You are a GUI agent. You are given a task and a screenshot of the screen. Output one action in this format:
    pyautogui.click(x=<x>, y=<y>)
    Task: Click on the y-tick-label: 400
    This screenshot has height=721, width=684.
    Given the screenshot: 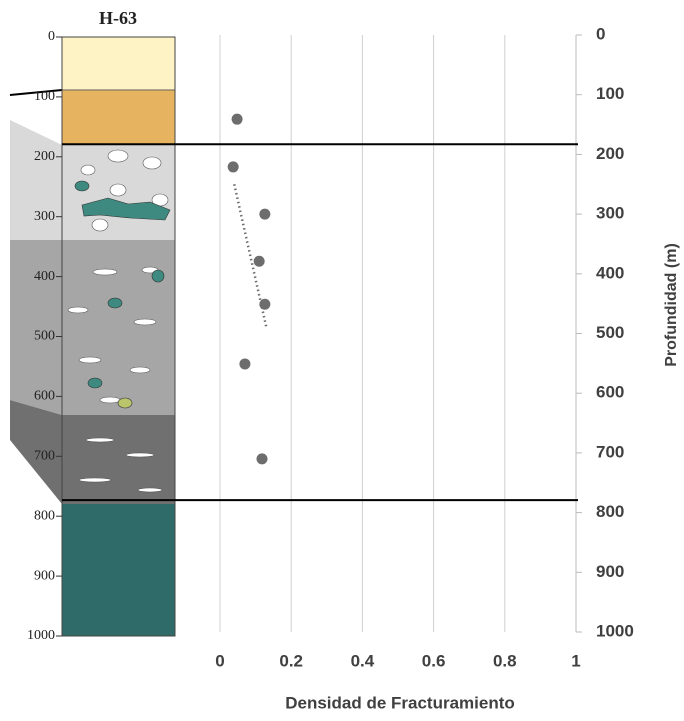 What is the action you would take?
    pyautogui.click(x=610, y=272)
    